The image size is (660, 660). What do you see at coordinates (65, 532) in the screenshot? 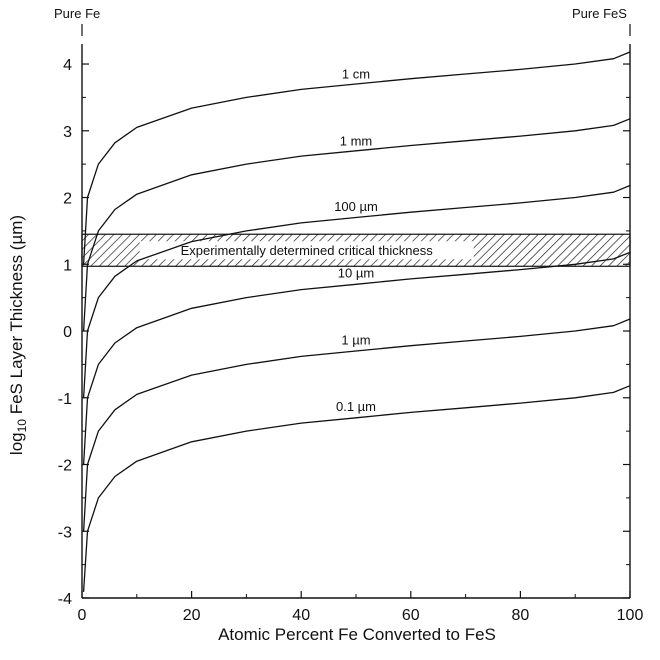
I see `y-tick-label-1: -3` at bounding box center [65, 532].